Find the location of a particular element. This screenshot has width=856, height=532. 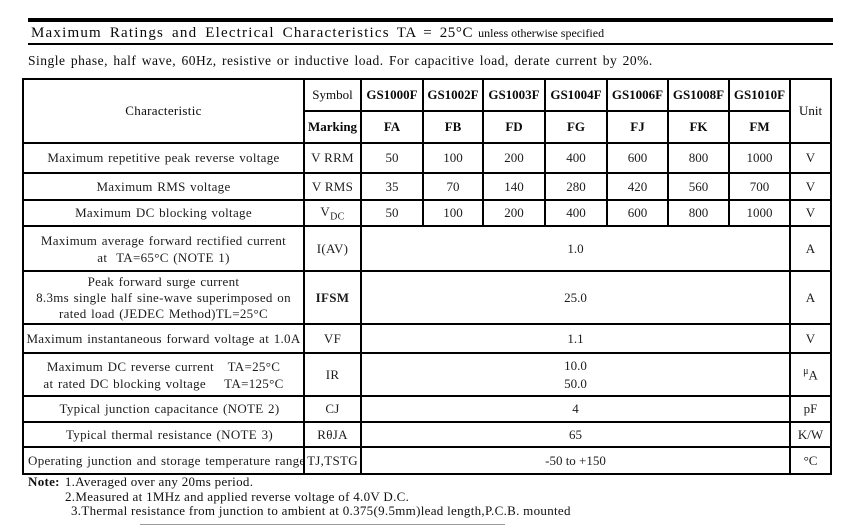

title-condition-note: unless otherwise specified is located at coordinates (541, 33).